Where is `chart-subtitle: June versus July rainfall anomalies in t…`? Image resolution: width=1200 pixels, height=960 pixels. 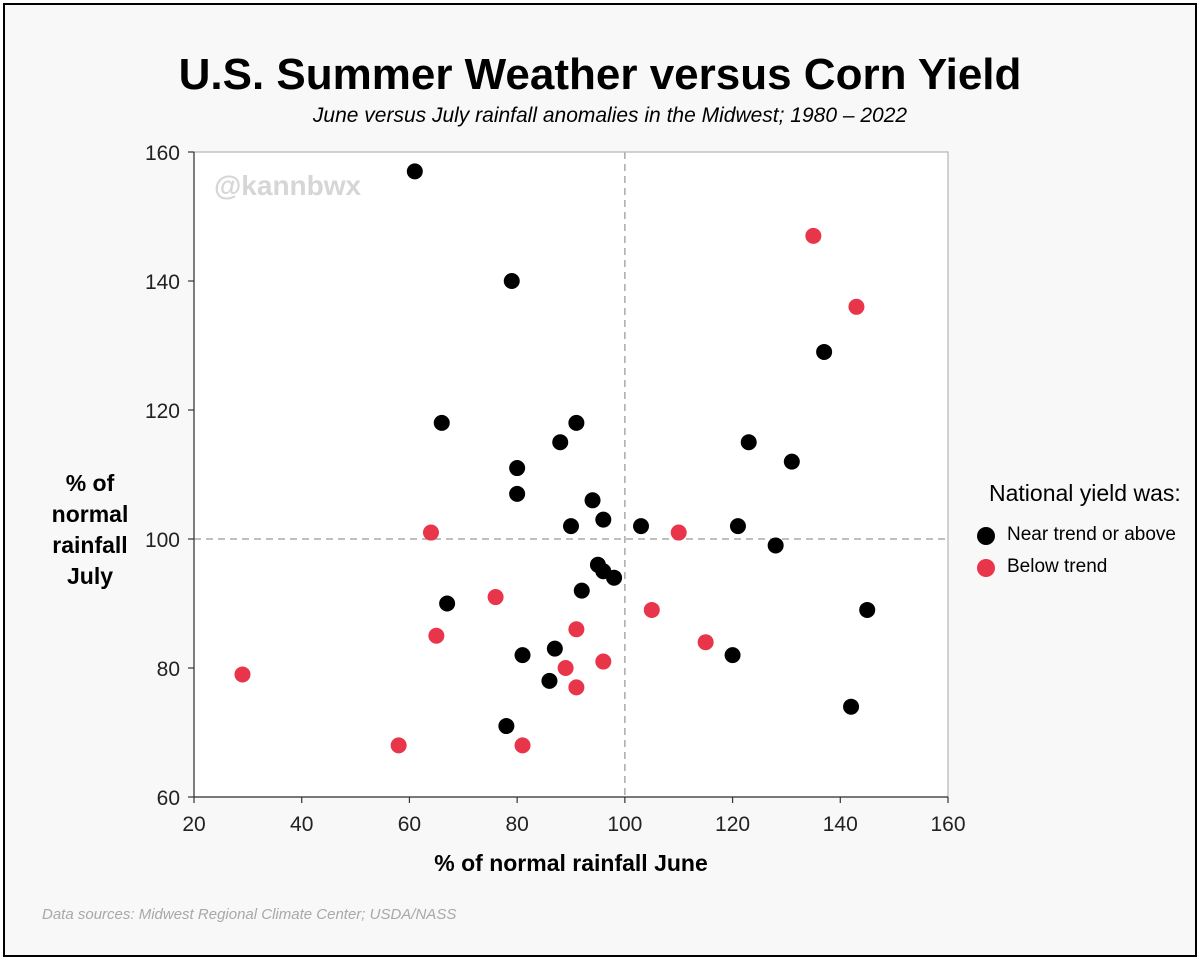 chart-subtitle: June versus July rainfall anomalies in t… is located at coordinates (610, 115).